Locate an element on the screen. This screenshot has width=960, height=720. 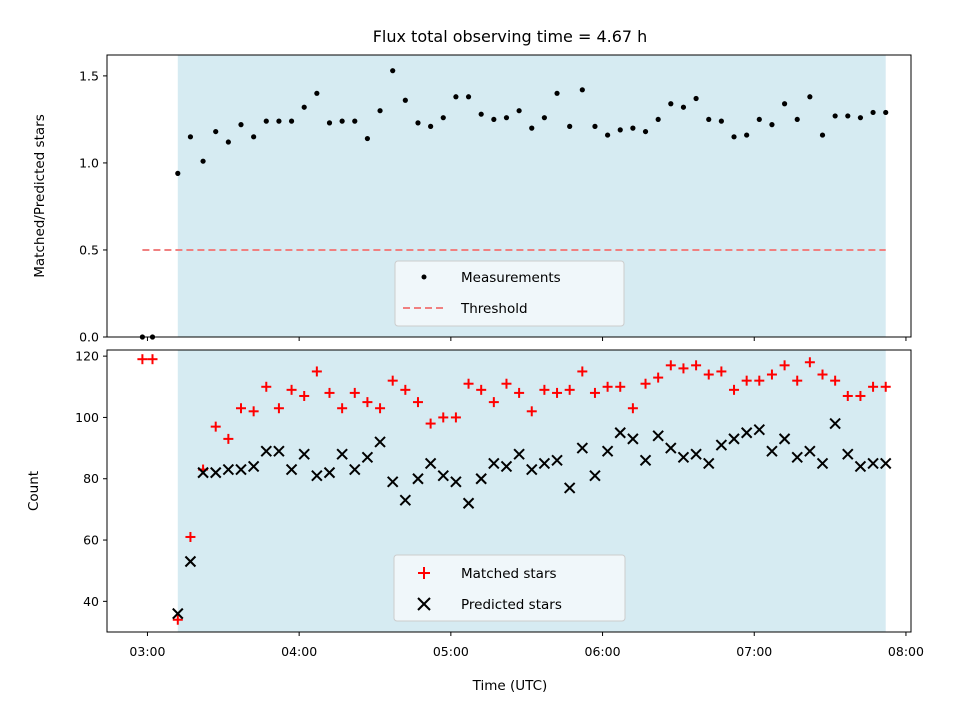
x-tick-label: 04:00 is located at coordinates (299, 651).